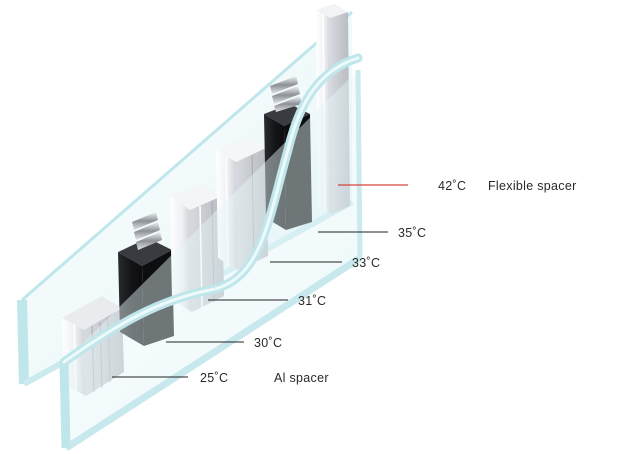 This screenshot has width=627, height=454. What do you see at coordinates (532, 186) in the screenshot?
I see `flexible-spacer-label: Flexible spacer` at bounding box center [532, 186].